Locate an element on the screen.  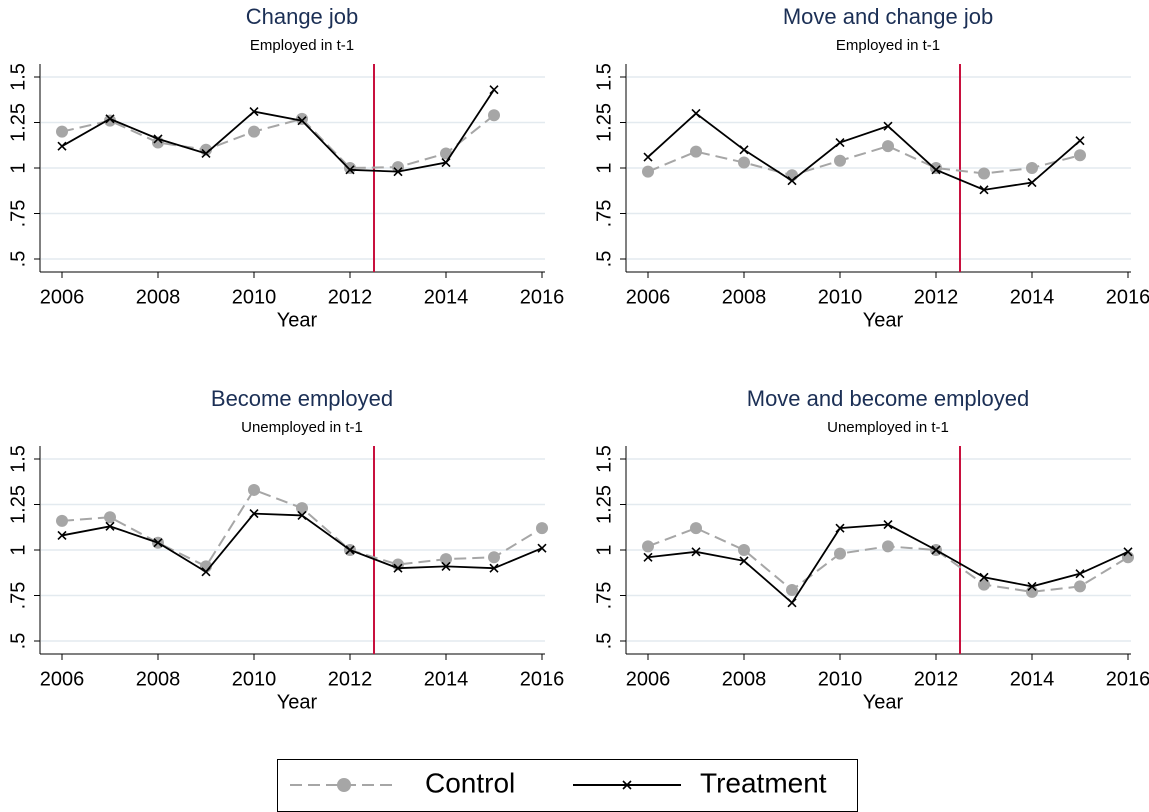
legend: Control Treatment is located at coordinates (567, 785).